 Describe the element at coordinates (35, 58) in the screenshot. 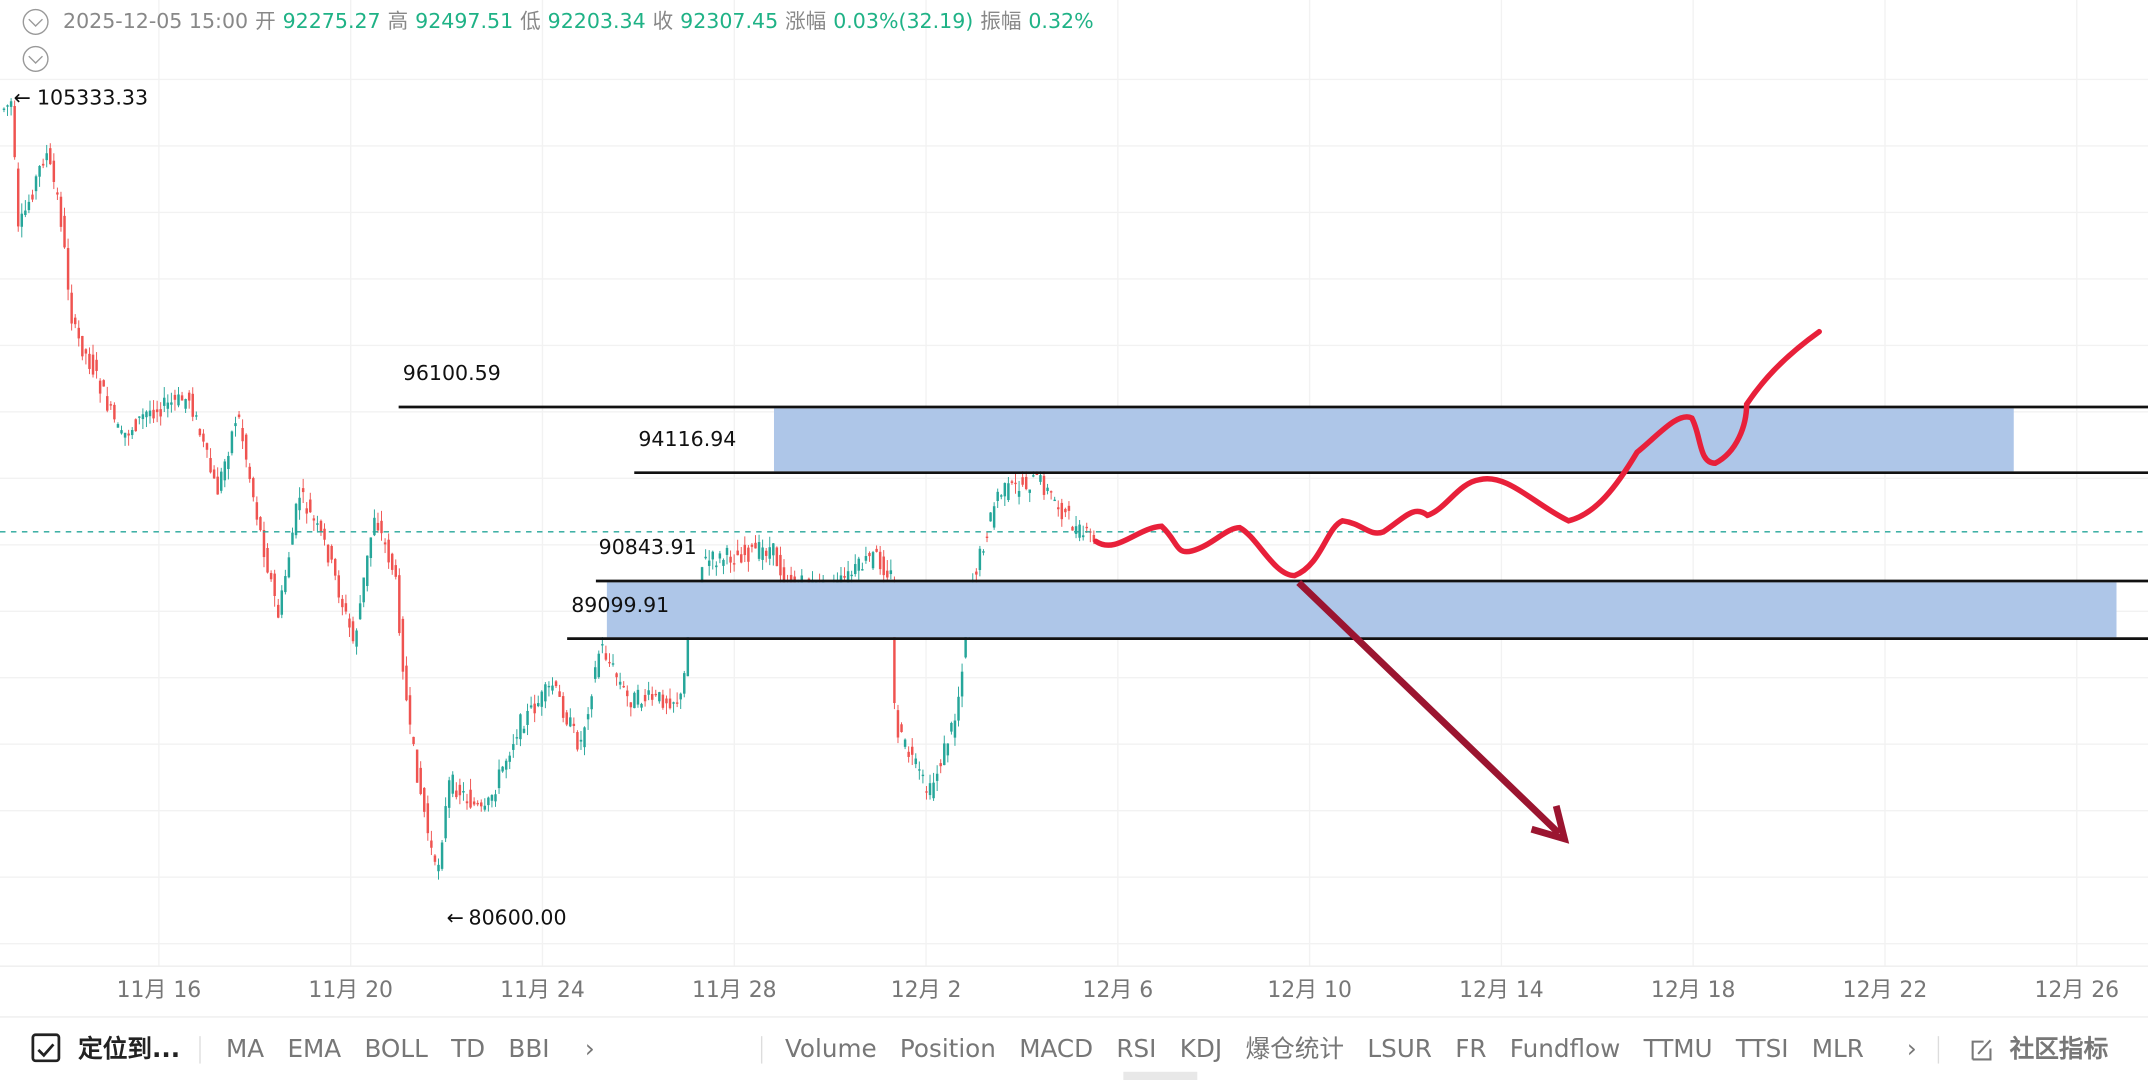

I see `expand-icon` at that location.